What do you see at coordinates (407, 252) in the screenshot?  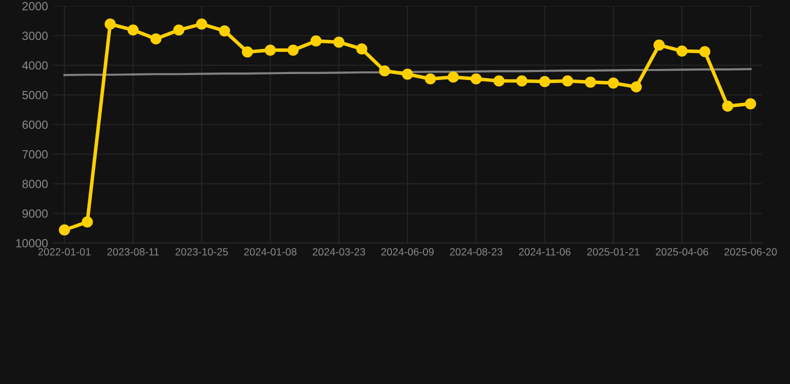 I see `x-tick-label: 2024-06-09` at bounding box center [407, 252].